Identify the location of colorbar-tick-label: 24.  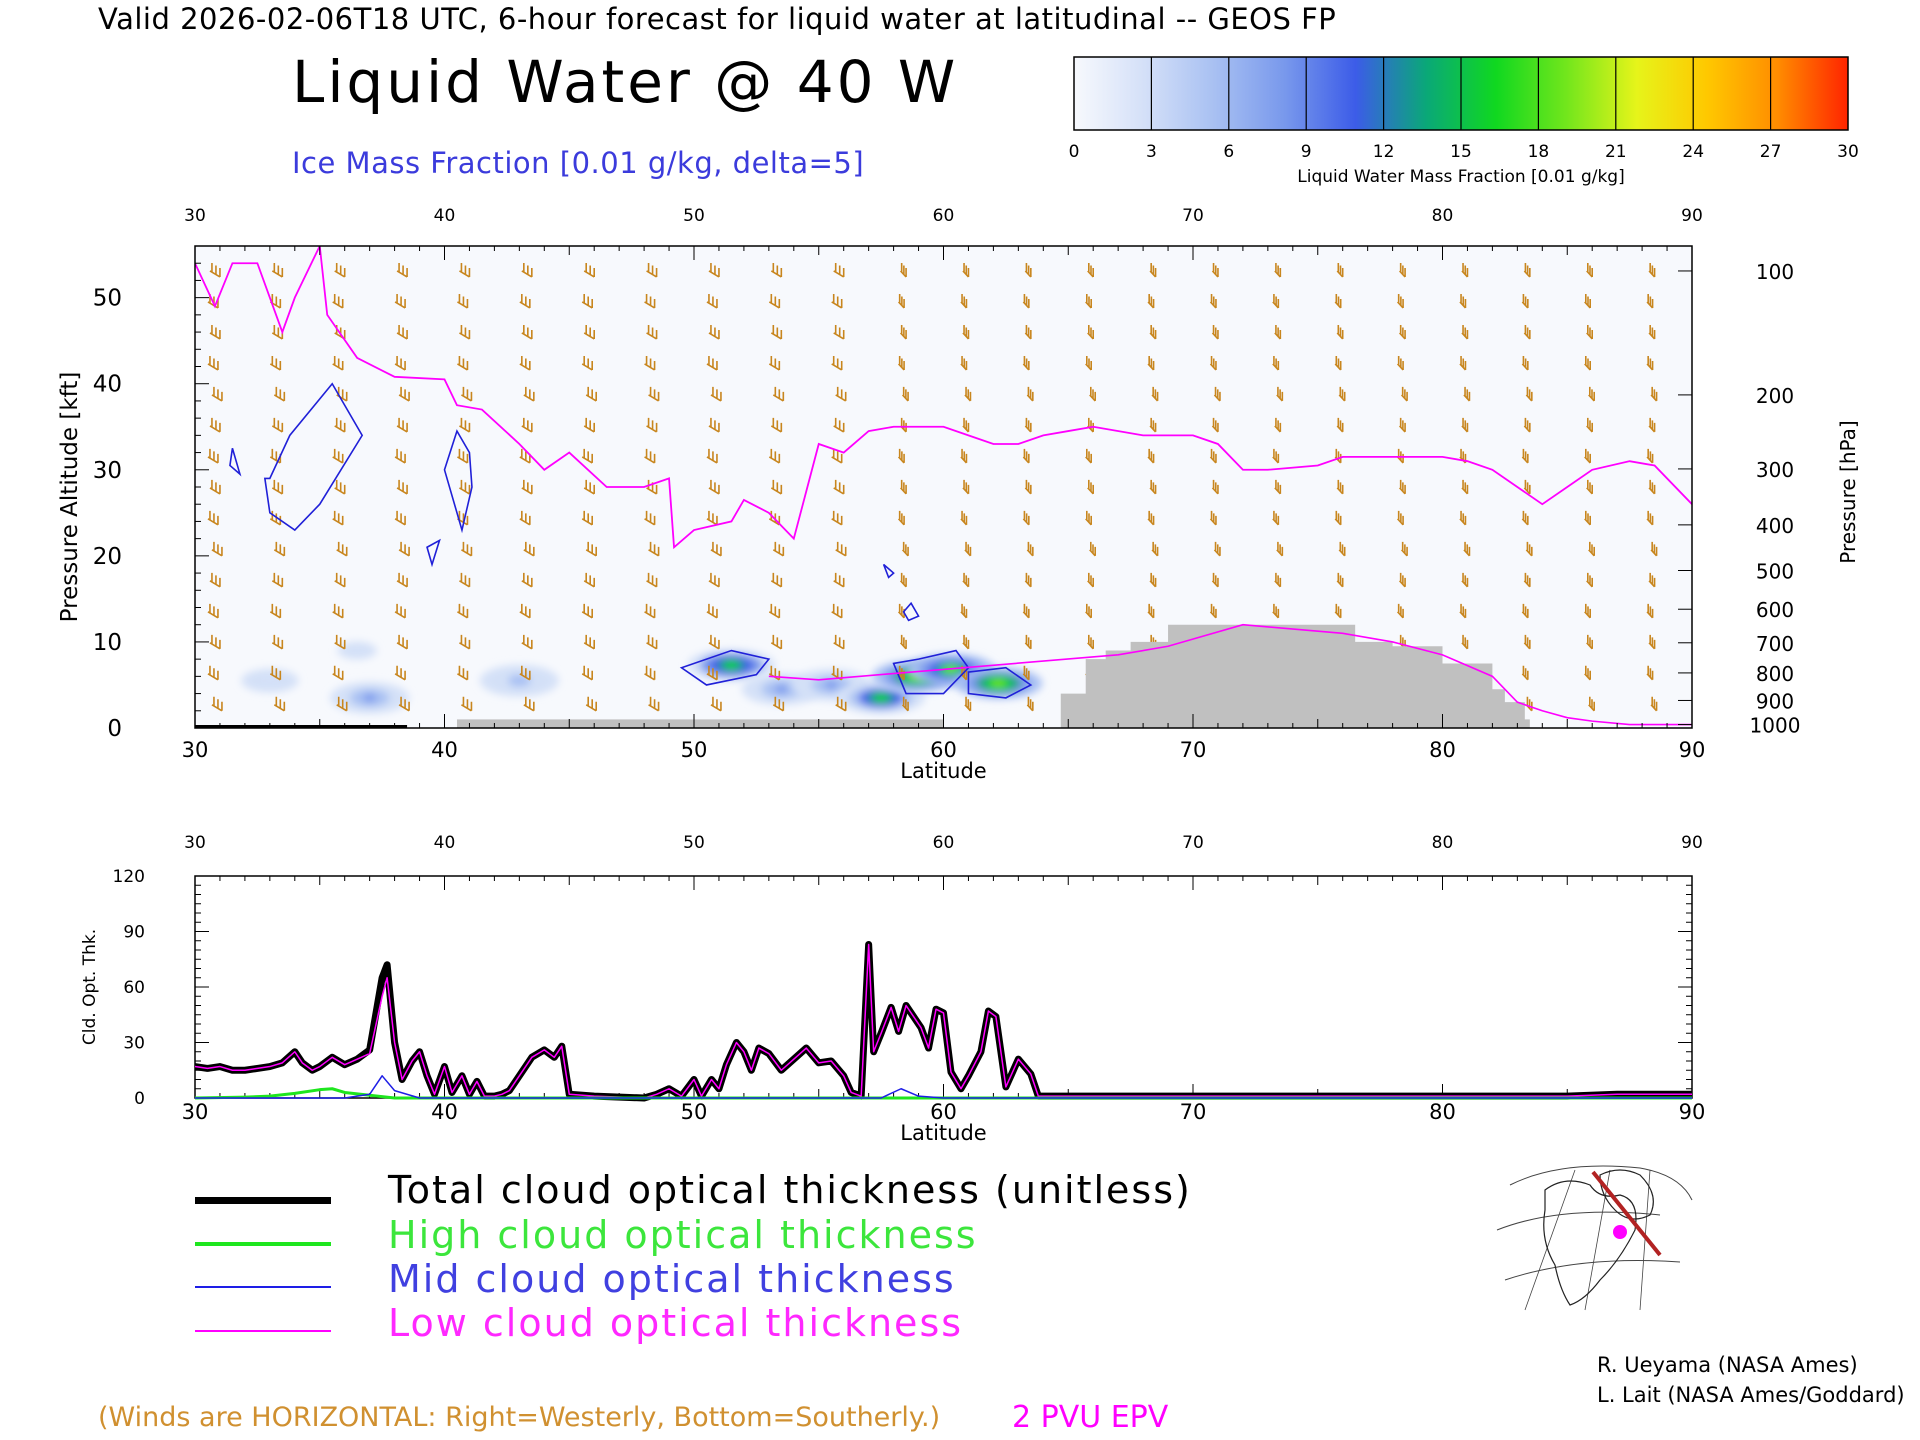
(1693, 152).